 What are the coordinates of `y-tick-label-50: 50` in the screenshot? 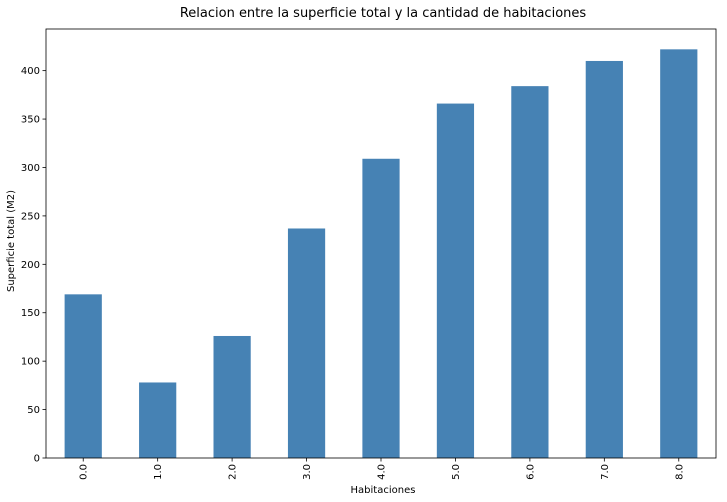 It's located at (33, 410).